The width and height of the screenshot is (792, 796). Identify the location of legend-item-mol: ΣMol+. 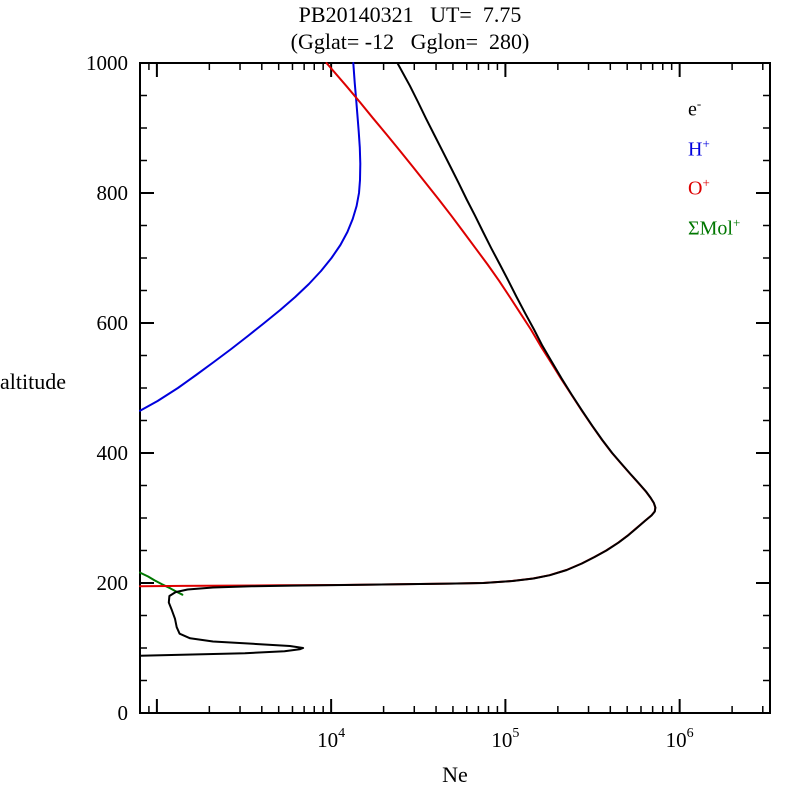
(714, 227).